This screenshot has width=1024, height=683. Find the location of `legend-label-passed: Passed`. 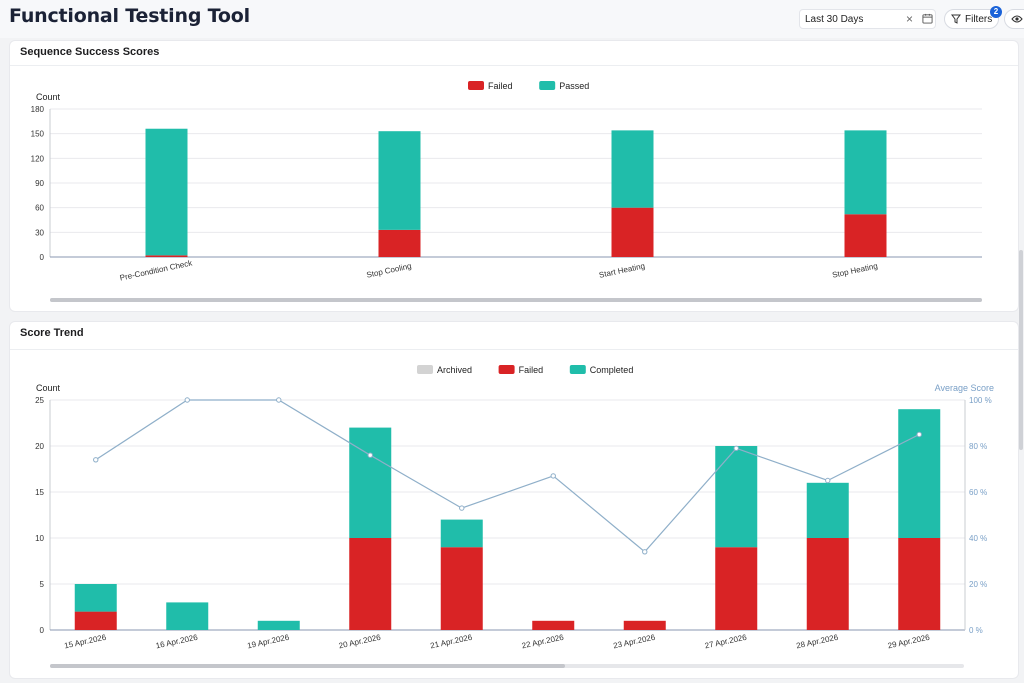

legend-label-passed: Passed is located at coordinates (574, 86).